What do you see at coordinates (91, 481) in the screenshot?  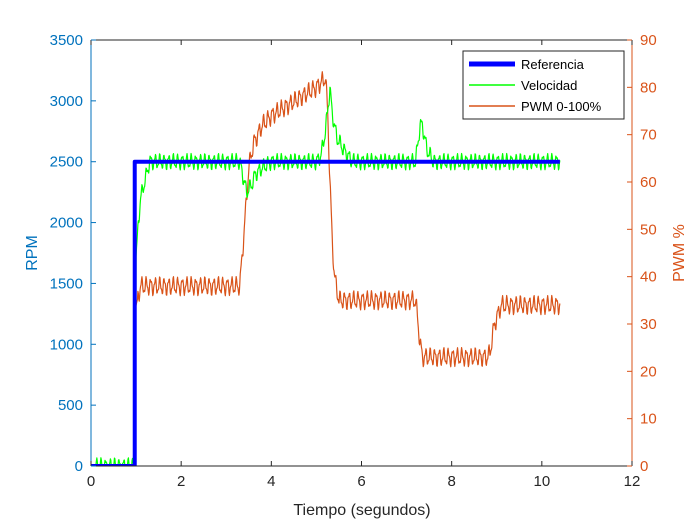 I see `x-tick-label: 0` at bounding box center [91, 481].